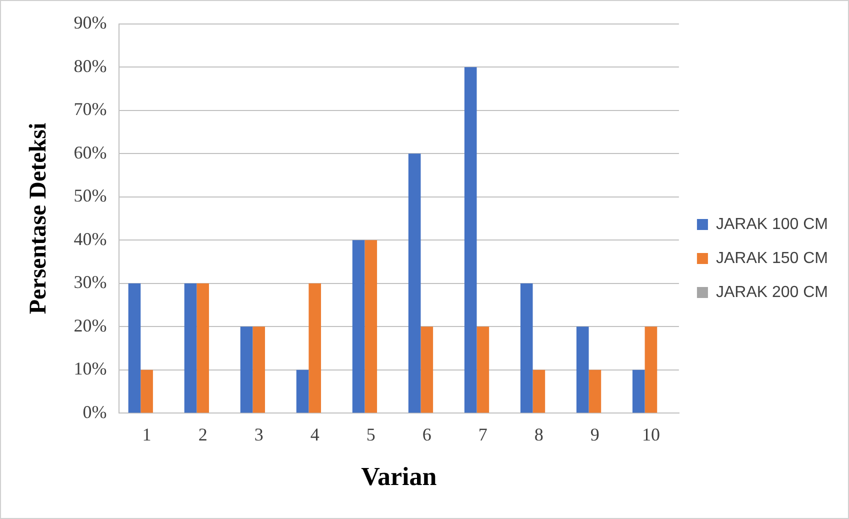  Describe the element at coordinates (772, 224) in the screenshot. I see `legend-label: JARAK 100 CM` at that location.